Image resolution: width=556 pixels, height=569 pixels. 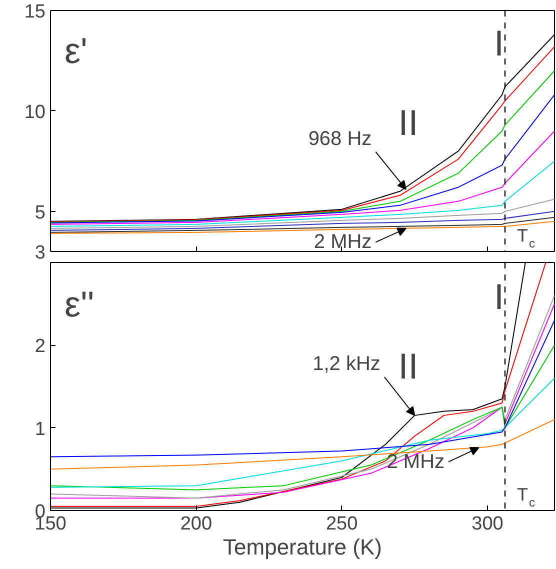 What do you see at coordinates (35, 112) in the screenshot?
I see `y-tick-label: 10` at bounding box center [35, 112].